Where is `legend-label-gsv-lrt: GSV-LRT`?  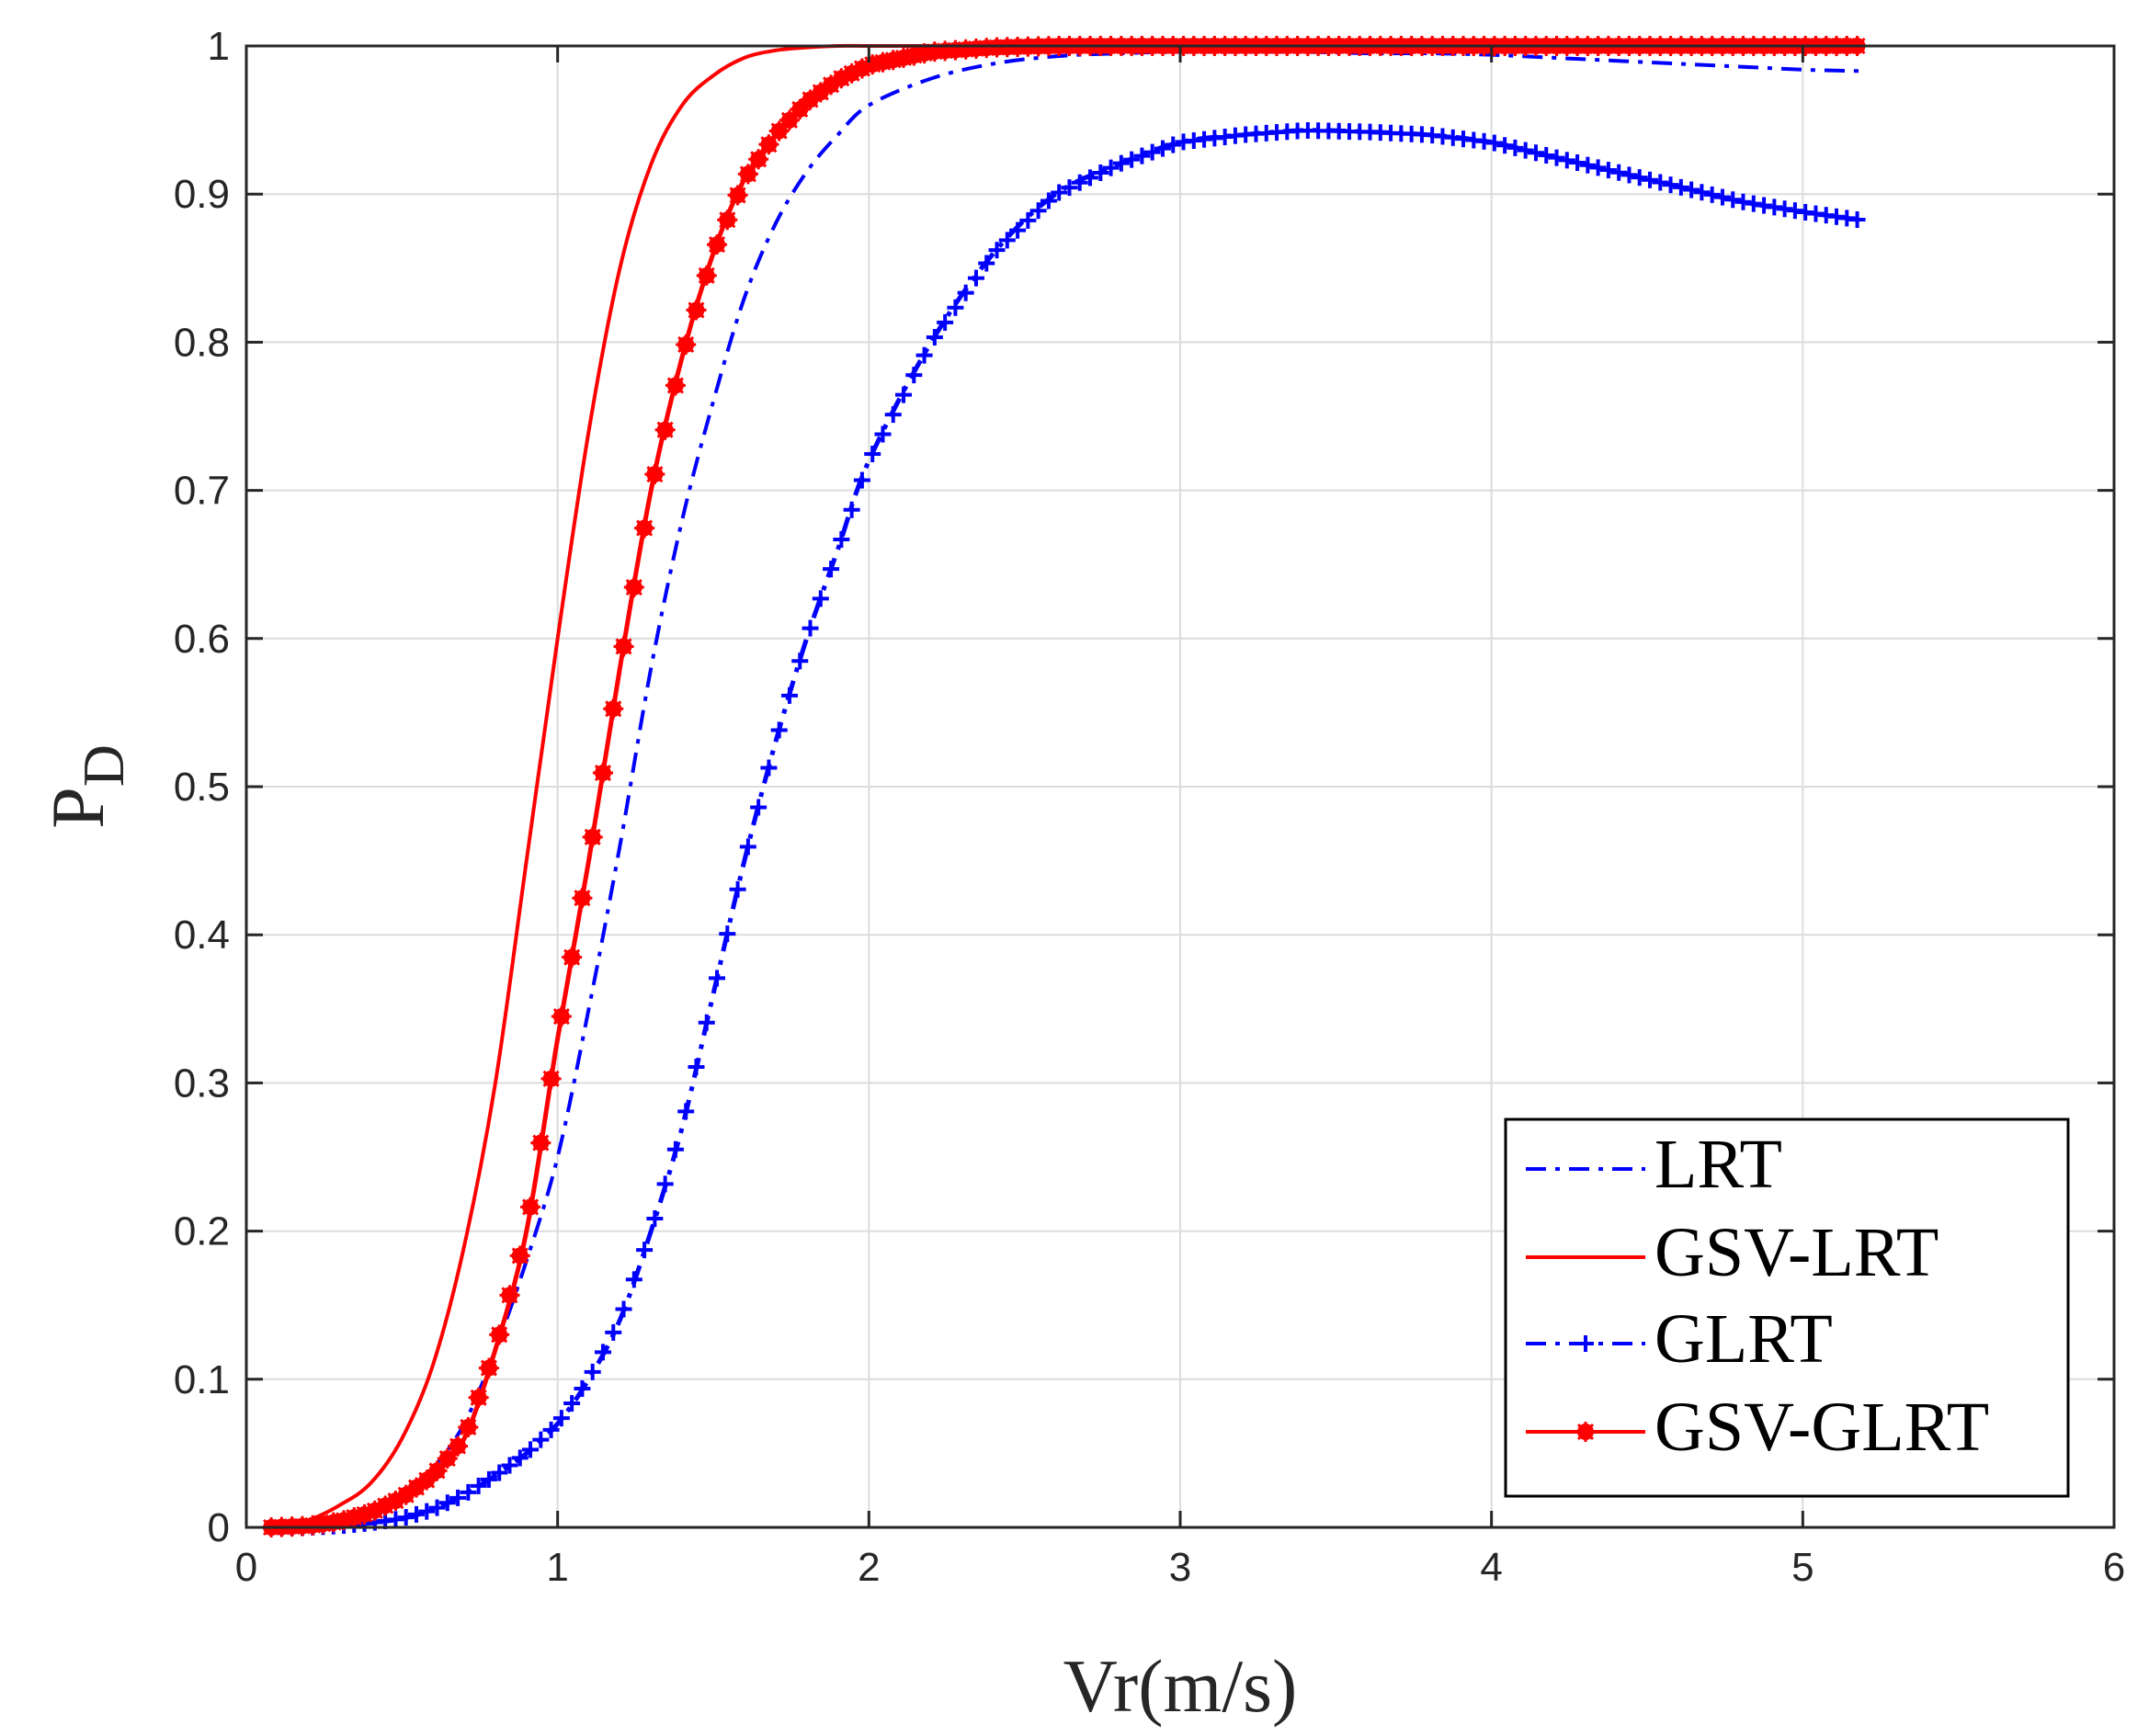 legend-label-gsv-lrt: GSV-LRT is located at coordinates (1796, 1252).